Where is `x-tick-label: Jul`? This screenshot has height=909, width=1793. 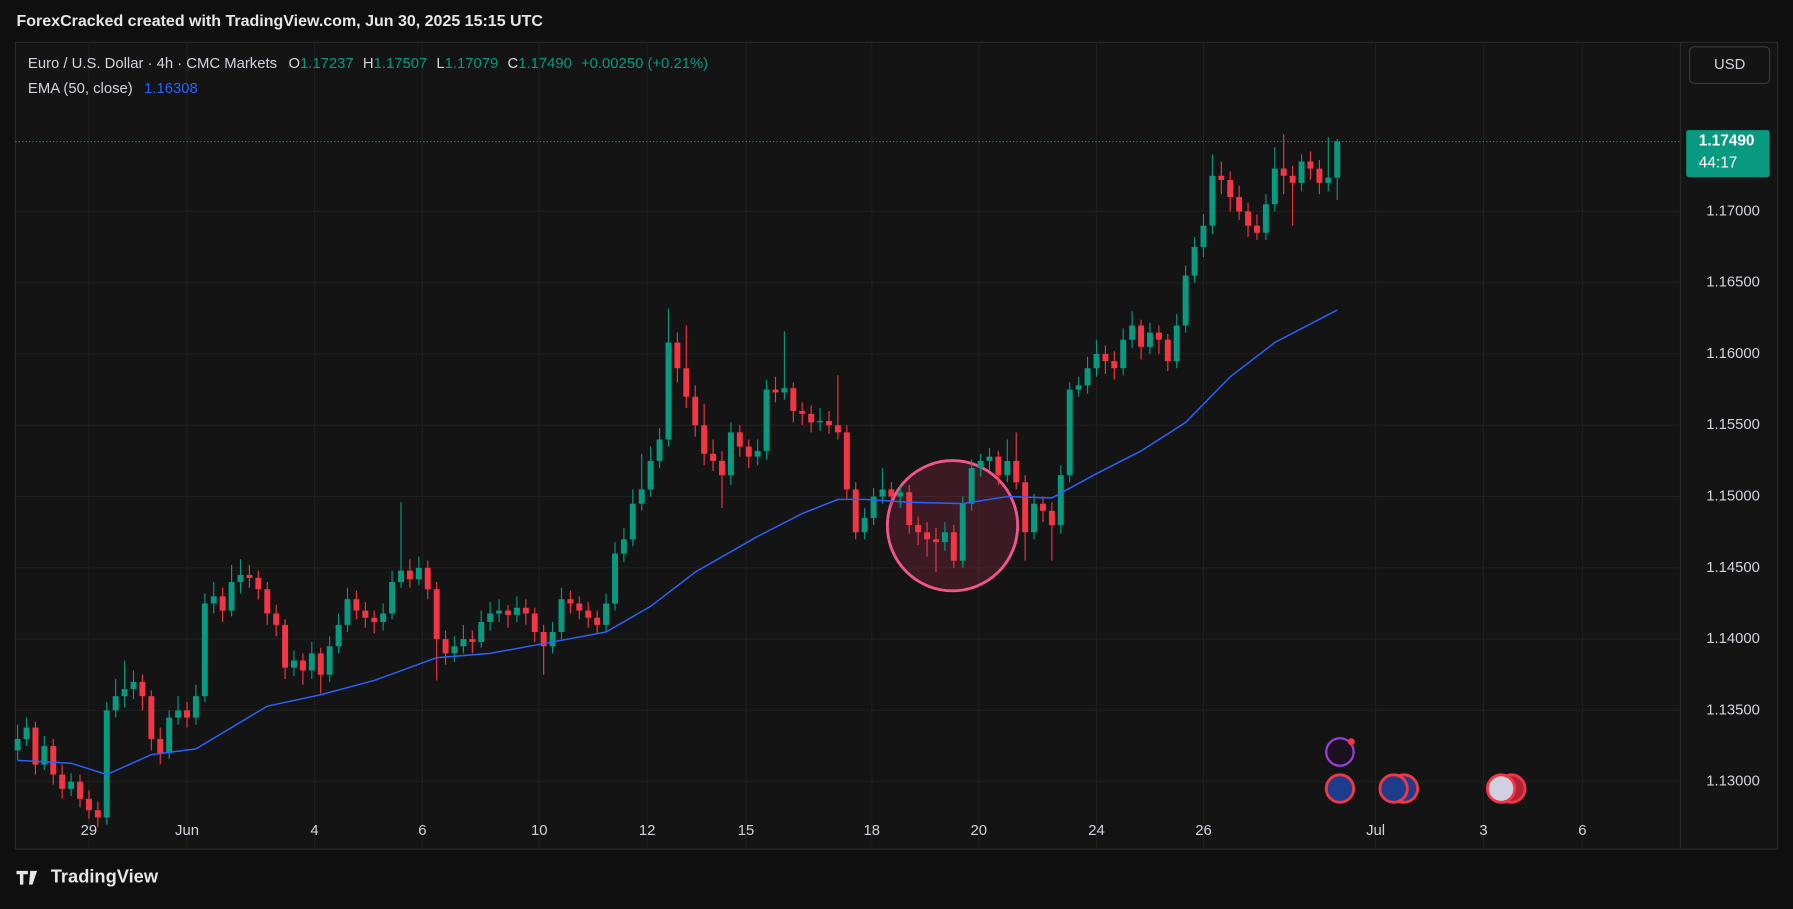 x-tick-label: Jul is located at coordinates (1375, 831).